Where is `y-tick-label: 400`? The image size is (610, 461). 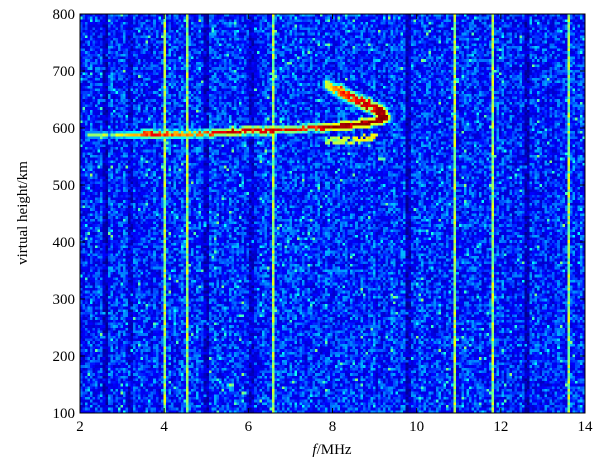
y-tick-label: 400 is located at coordinates (64, 243).